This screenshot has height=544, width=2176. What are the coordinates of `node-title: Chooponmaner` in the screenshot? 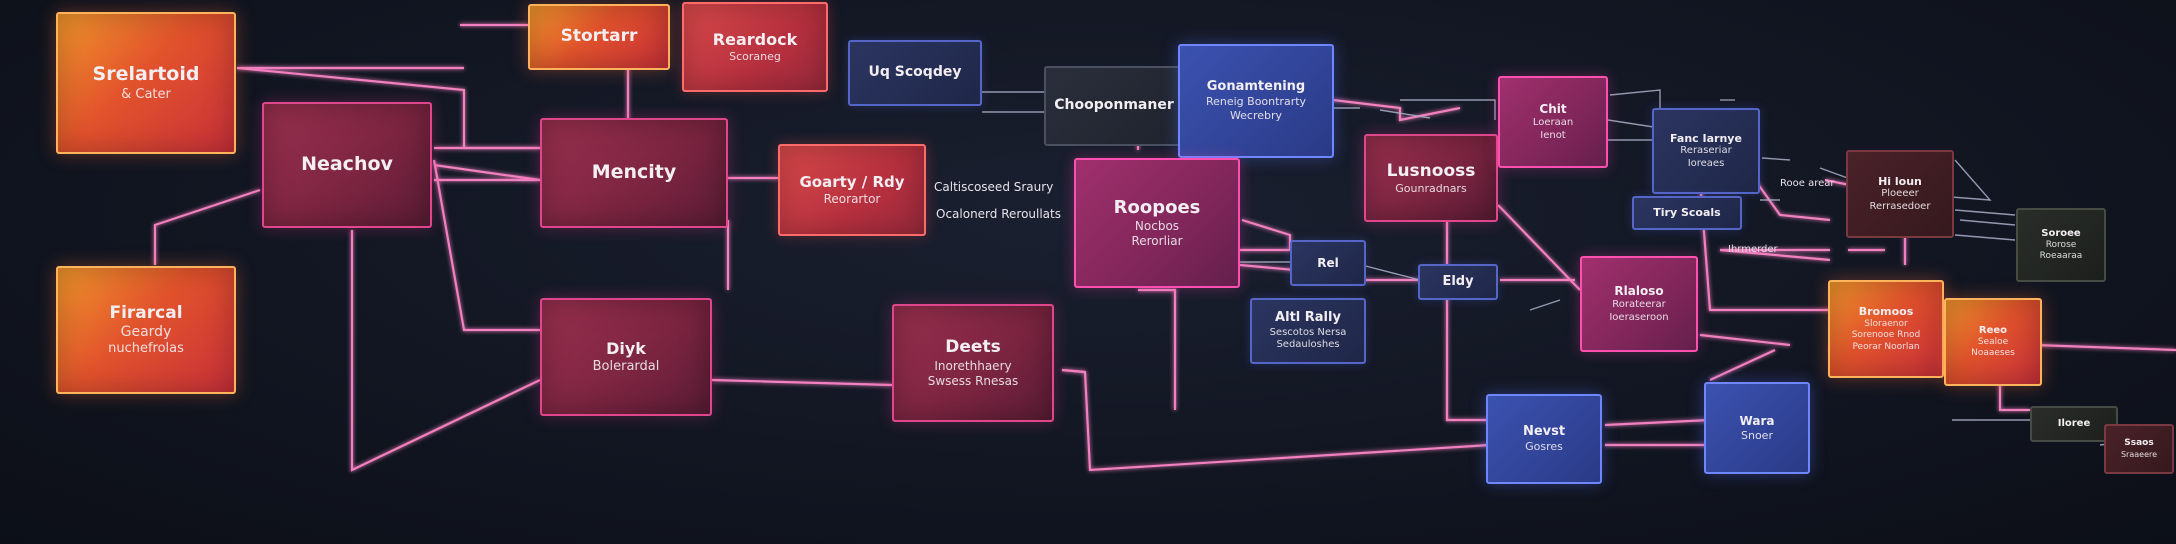 It's located at (1114, 105).